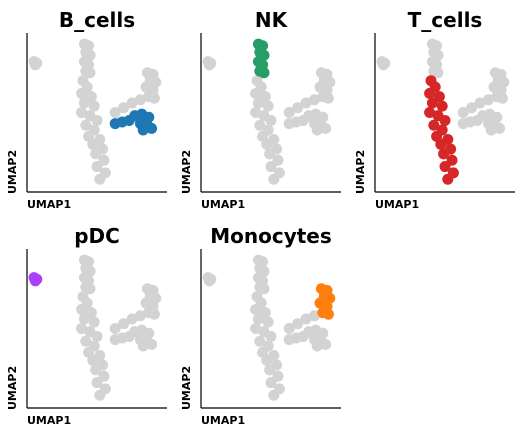  Describe the element at coordinates (97, 20) in the screenshot. I see `panel-title: B_cells` at that location.